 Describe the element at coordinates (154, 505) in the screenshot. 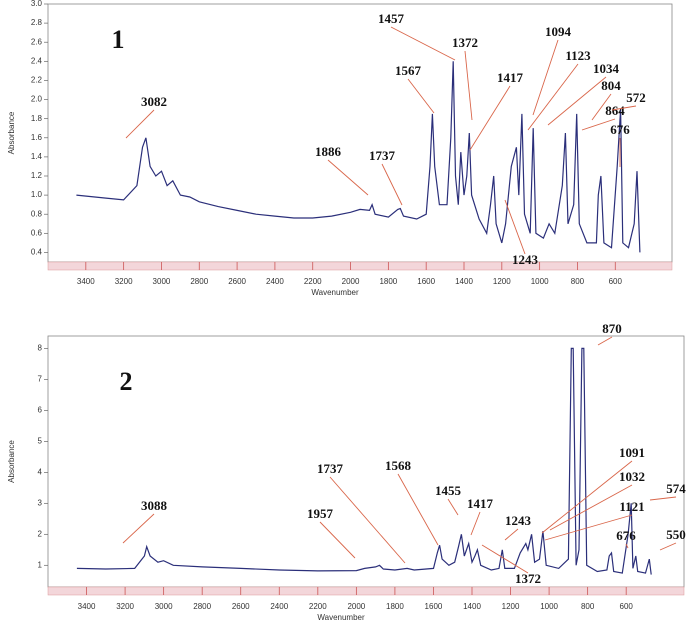

I see `peak-label: 3088` at that location.